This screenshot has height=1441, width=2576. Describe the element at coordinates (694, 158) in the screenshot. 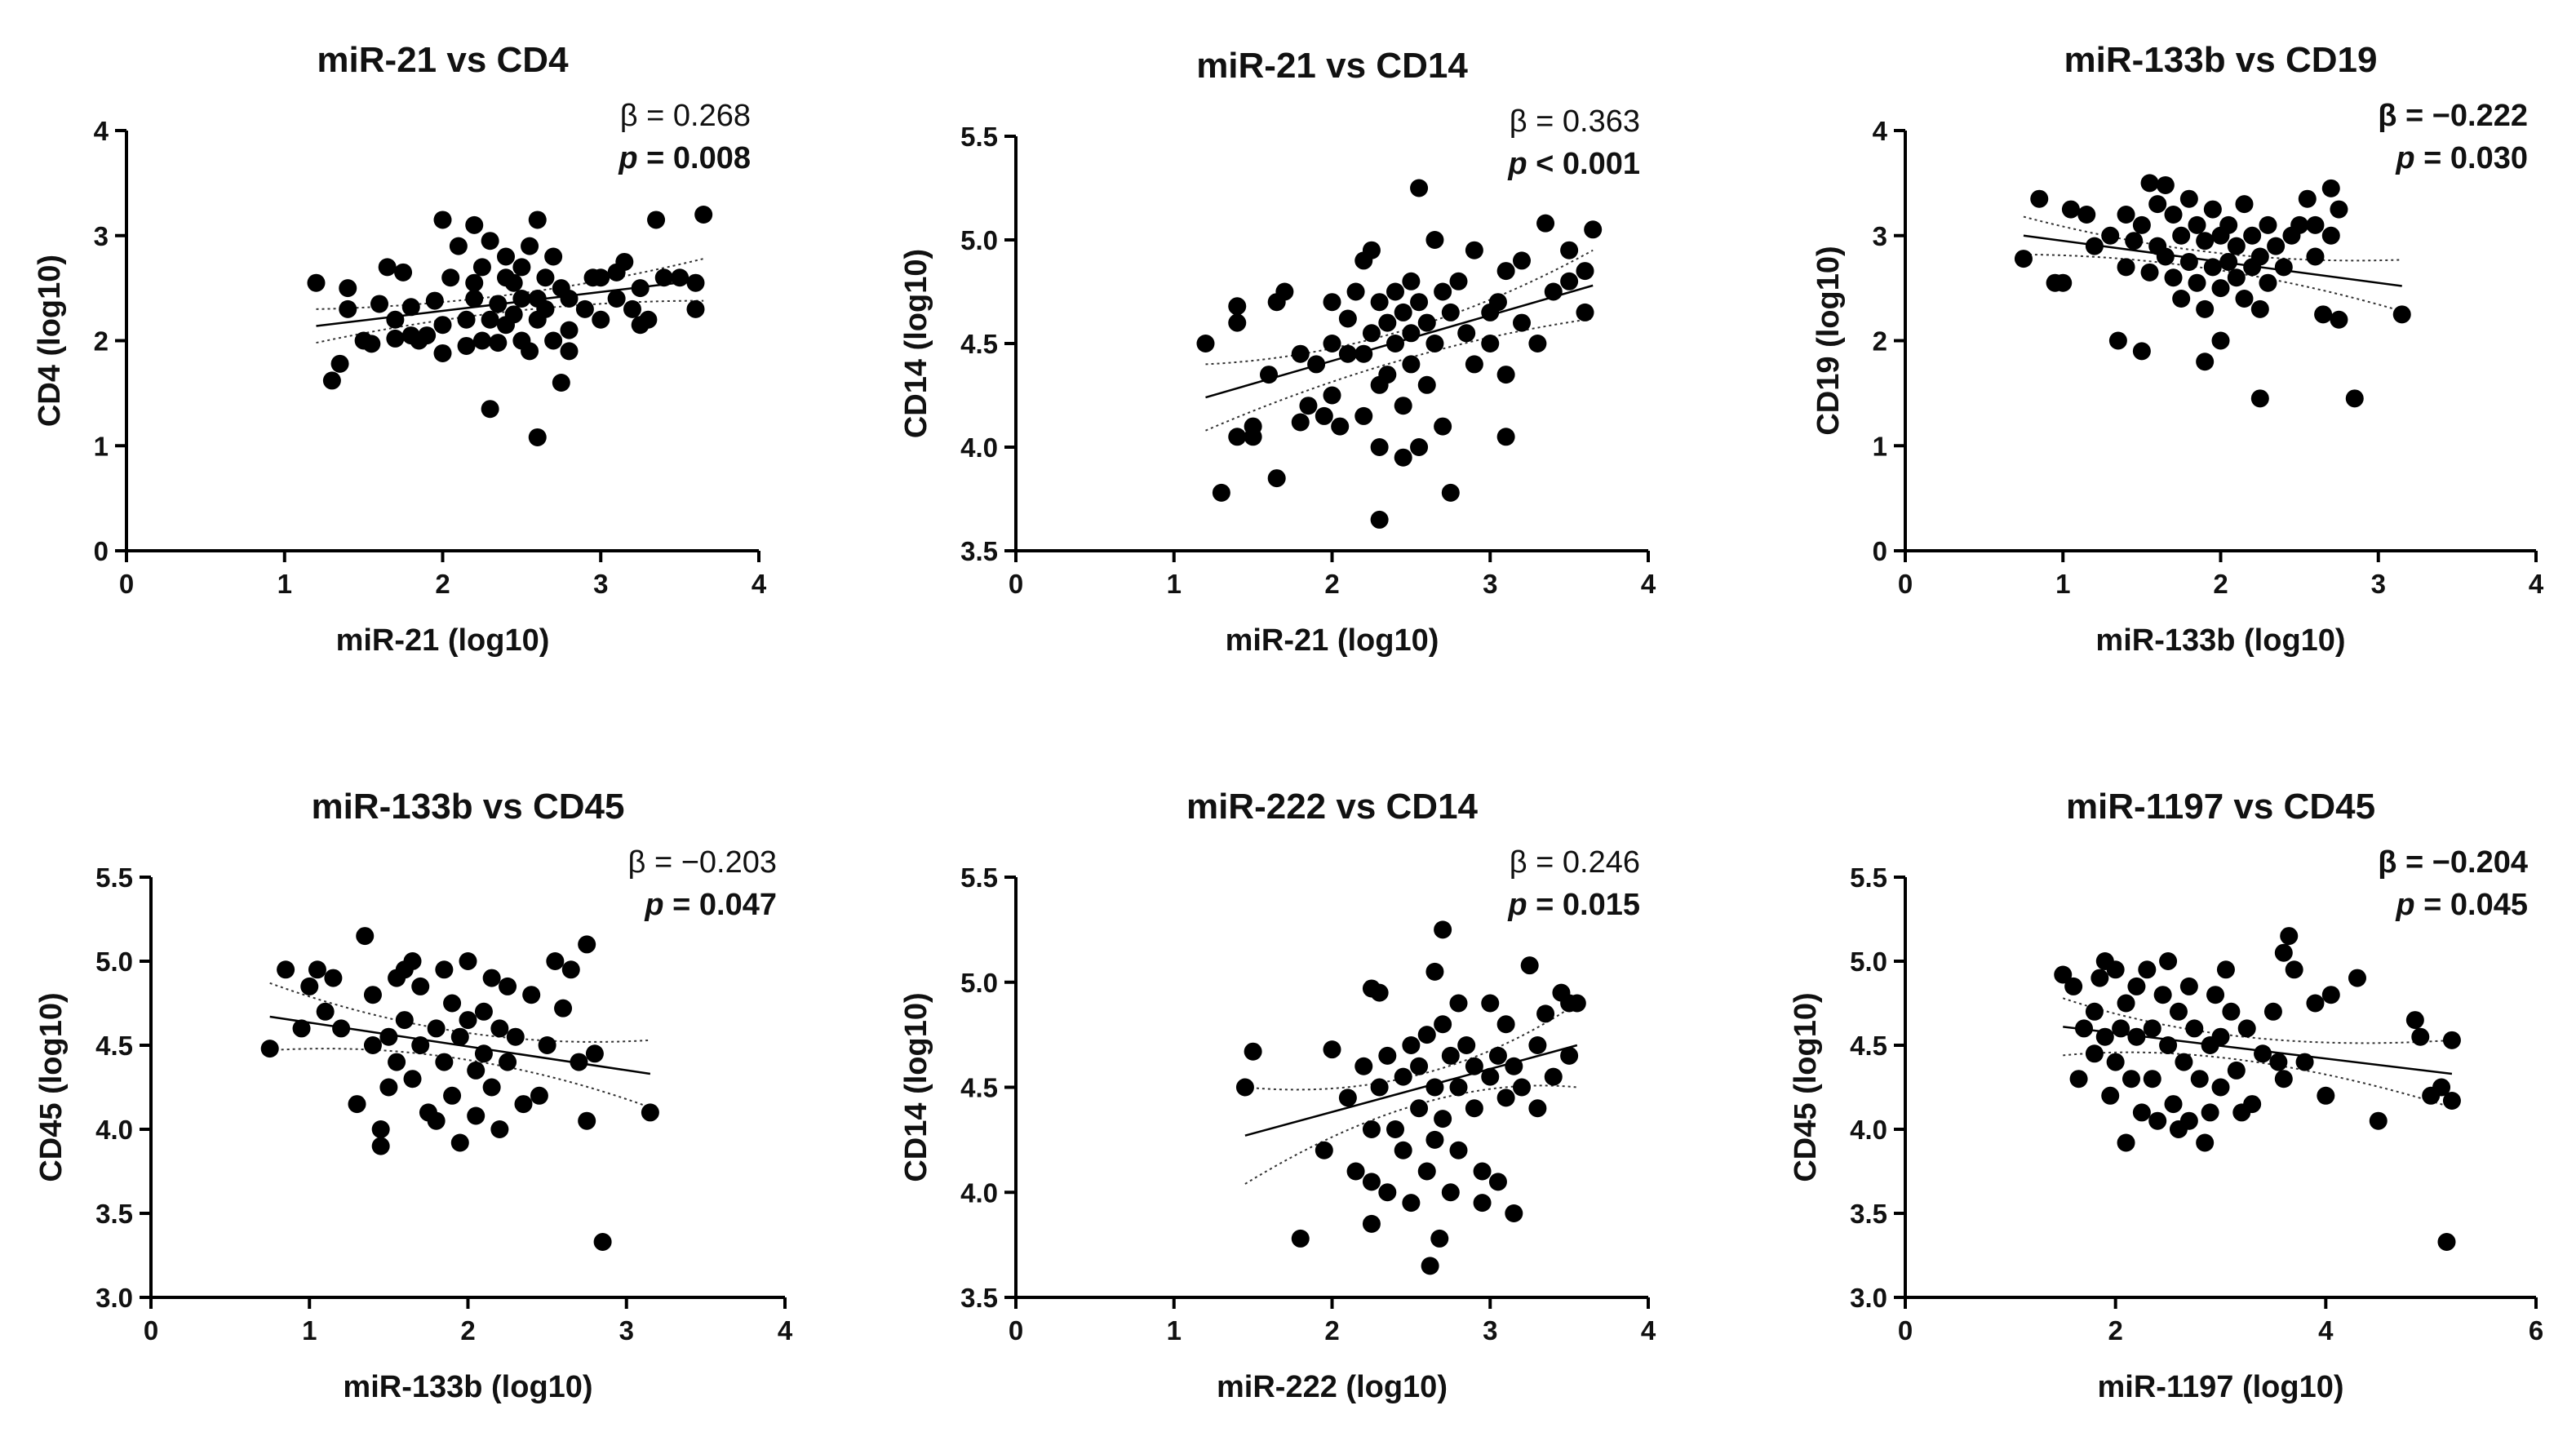

I see `p-value-text: = 0.008` at that location.